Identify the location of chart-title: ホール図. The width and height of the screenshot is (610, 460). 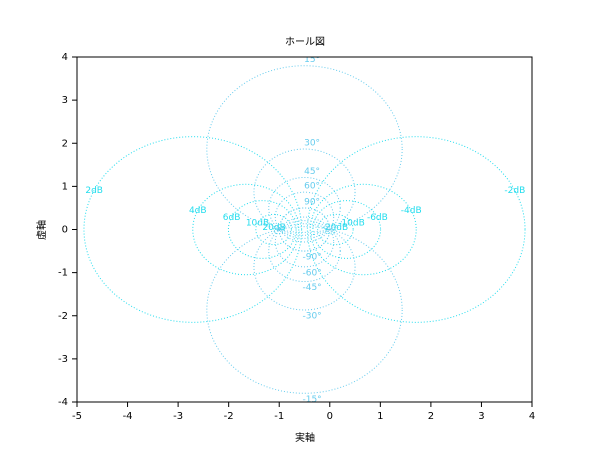
(305, 42).